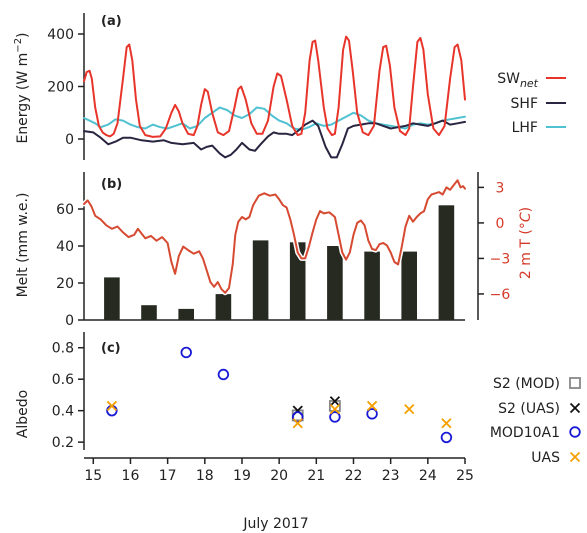 The width and height of the screenshot is (587, 533). Describe the element at coordinates (500, 224) in the screenshot. I see `temperature-y-tick-label: 0` at that location.